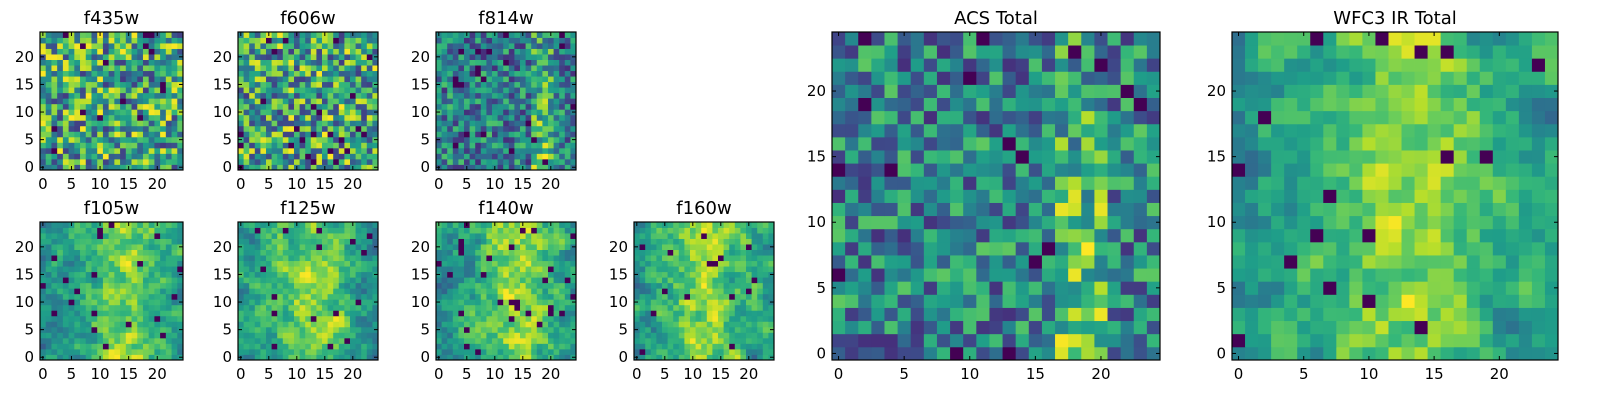 This screenshot has height=400, width=1600. Describe the element at coordinates (506, 291) in the screenshot. I see `axes-frame` at that location.